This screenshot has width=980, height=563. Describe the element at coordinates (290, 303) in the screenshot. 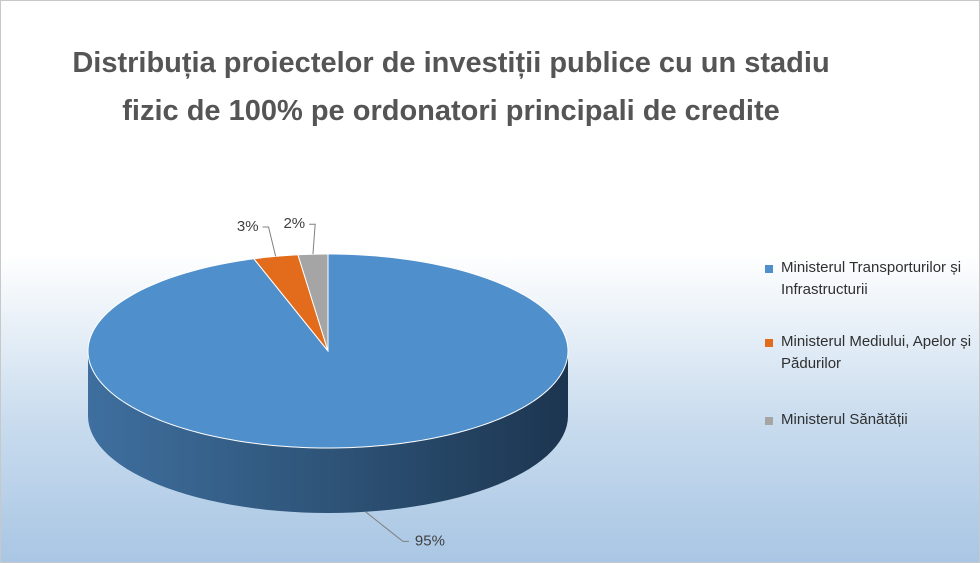

I see `slice` at that location.